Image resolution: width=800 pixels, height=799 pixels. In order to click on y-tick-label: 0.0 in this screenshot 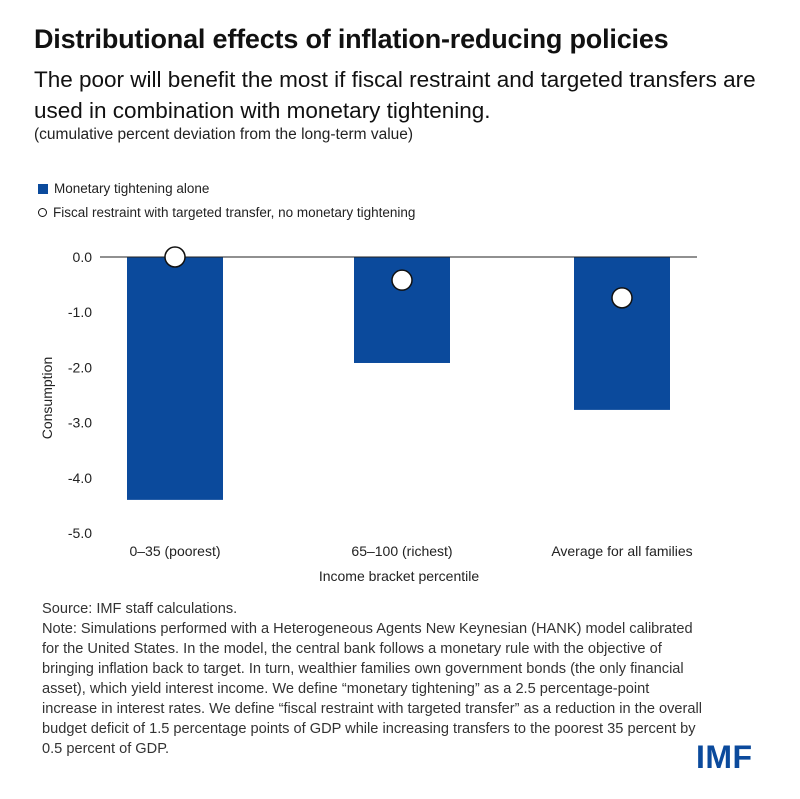, I will do `click(83, 257)`.